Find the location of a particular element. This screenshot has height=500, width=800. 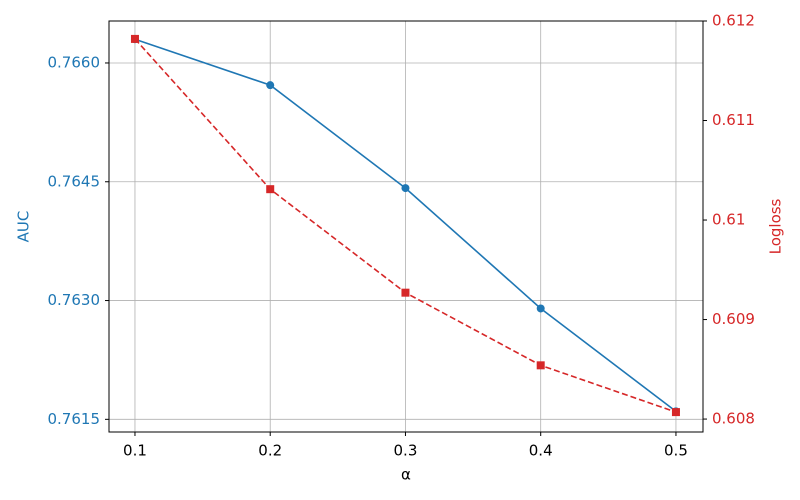

x-axis-label: α is located at coordinates (406, 475).